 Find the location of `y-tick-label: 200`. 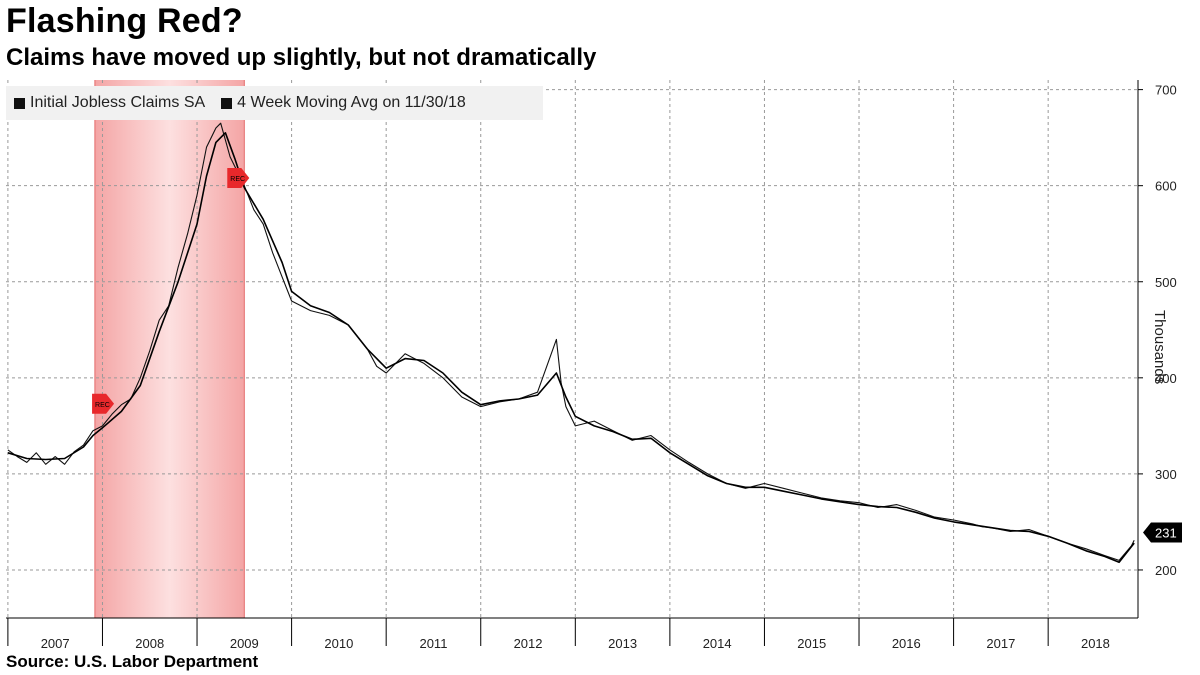

y-tick-label: 200 is located at coordinates (1166, 570).